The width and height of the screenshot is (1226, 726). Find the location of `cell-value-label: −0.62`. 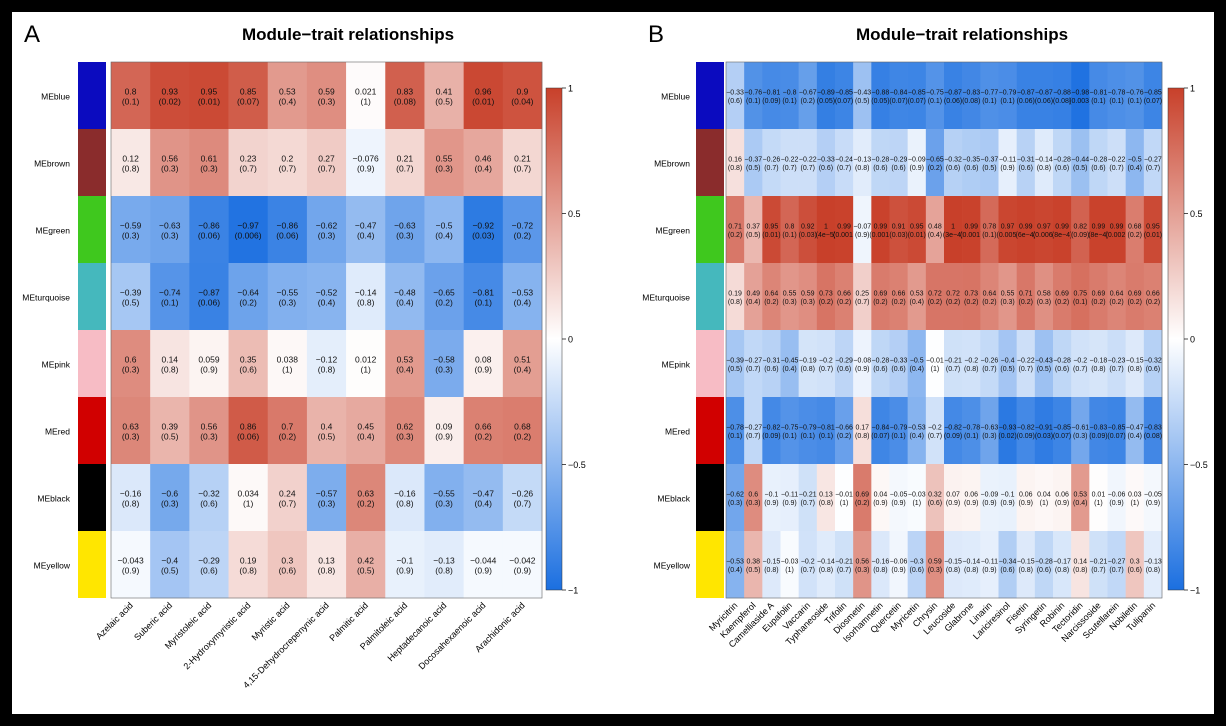

cell-value-label: −0.62 is located at coordinates (735, 495).